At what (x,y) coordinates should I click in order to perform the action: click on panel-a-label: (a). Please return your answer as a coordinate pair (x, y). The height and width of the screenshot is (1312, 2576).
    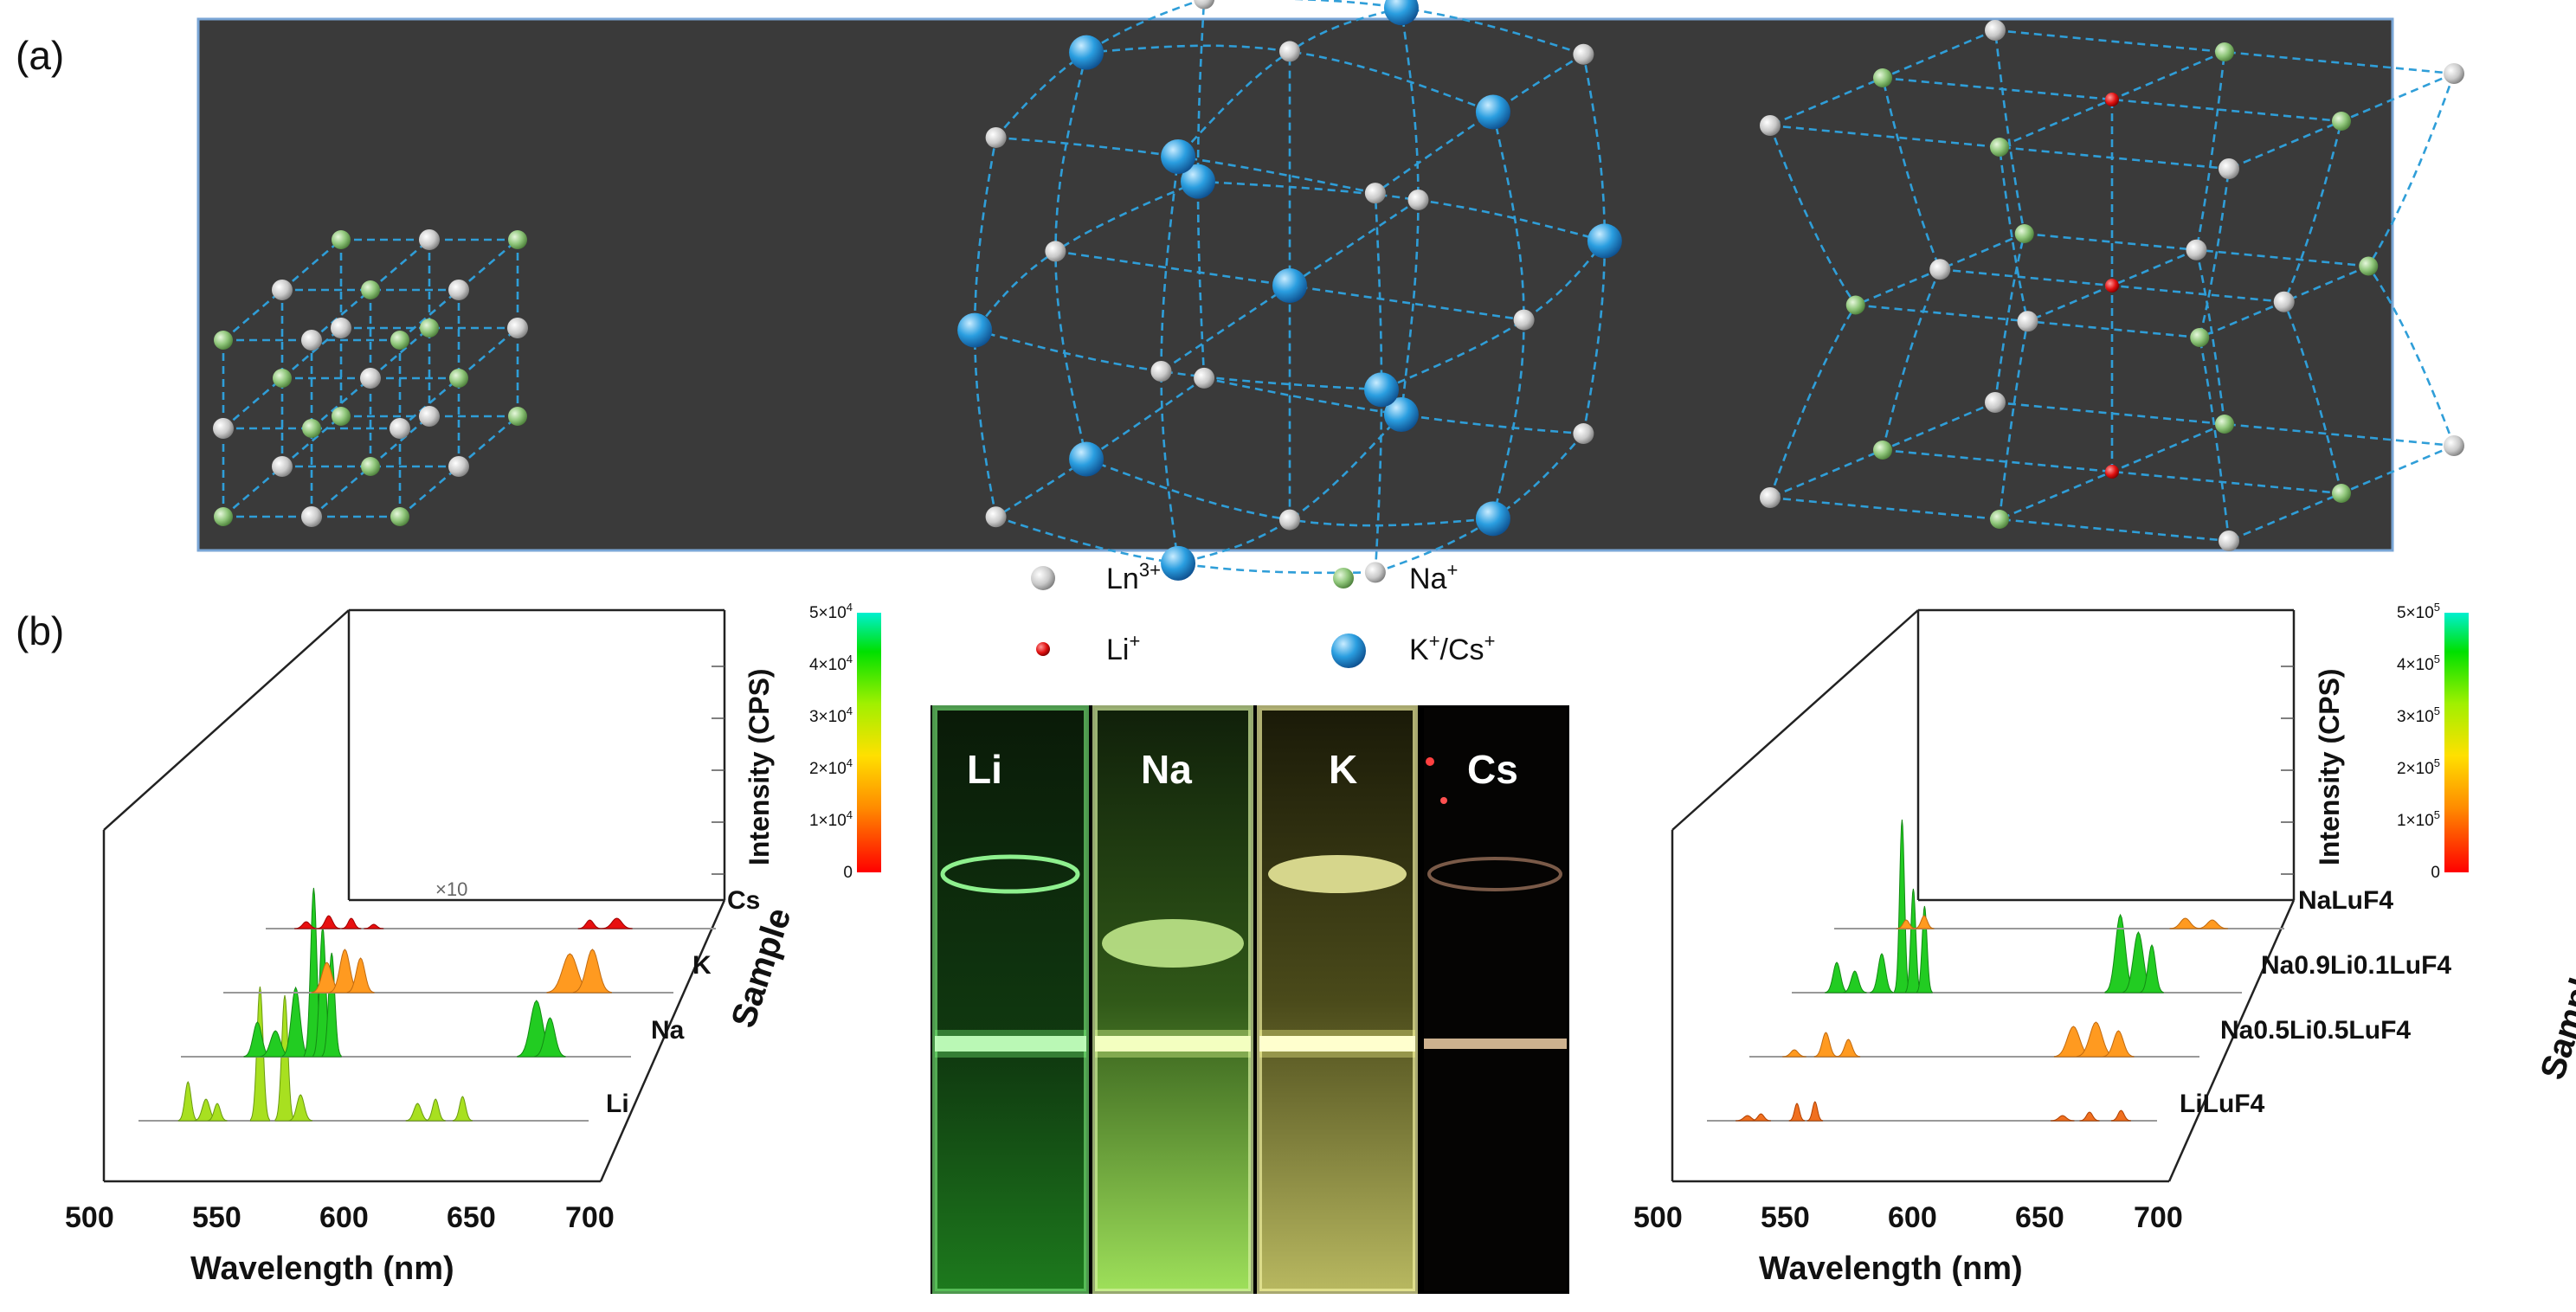
    Looking at the image, I should click on (40, 55).